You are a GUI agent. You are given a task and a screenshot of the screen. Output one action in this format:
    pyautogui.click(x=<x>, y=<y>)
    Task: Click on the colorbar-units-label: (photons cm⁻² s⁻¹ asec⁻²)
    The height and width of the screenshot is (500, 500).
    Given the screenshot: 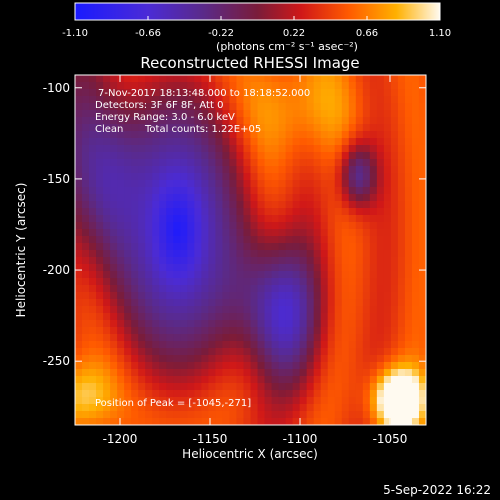 What is the action you would take?
    pyautogui.click(x=287, y=46)
    